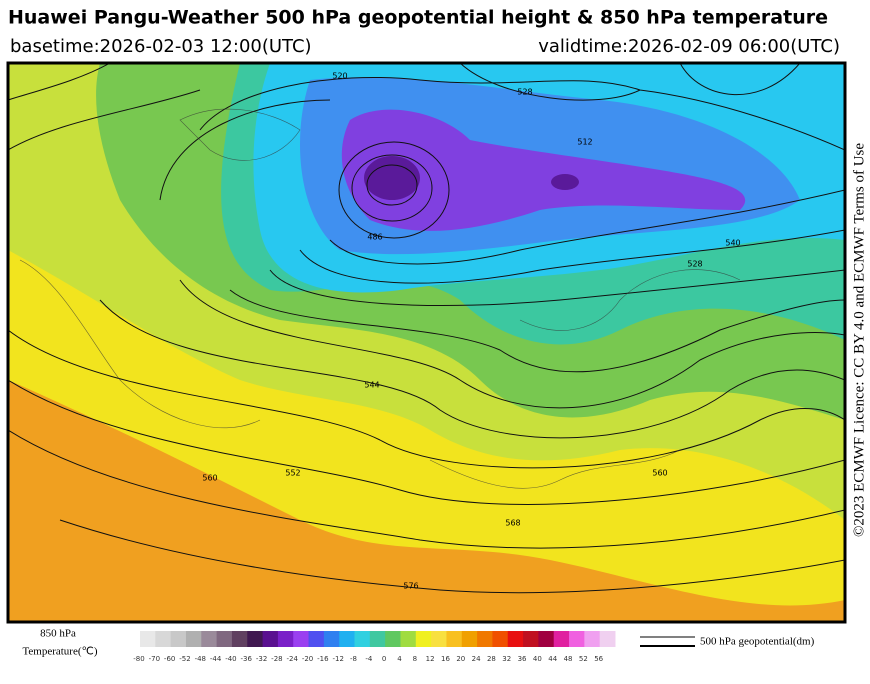  Describe the element at coordinates (598, 659) in the screenshot. I see `colorbar-tick-label: 56` at that location.